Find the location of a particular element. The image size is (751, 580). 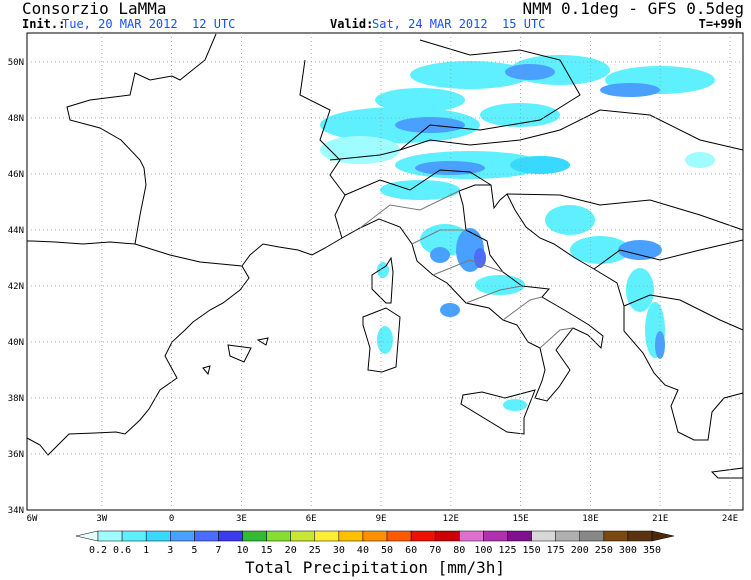

colorbar-label: 20 is located at coordinates (291, 550).